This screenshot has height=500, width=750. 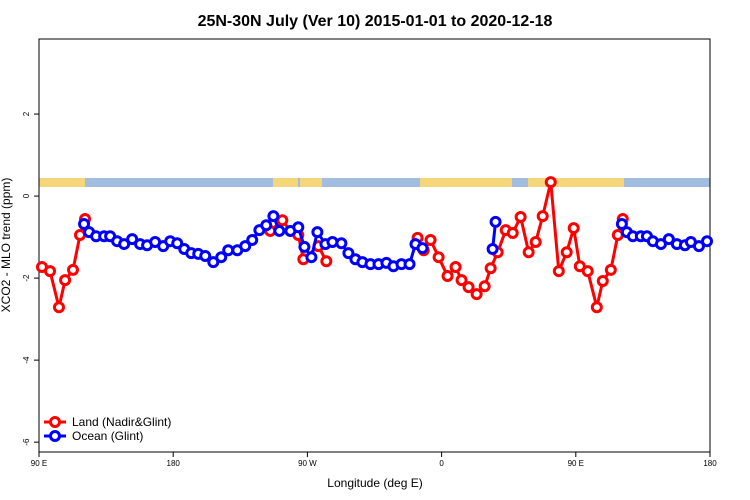 What do you see at coordinates (26, 195) in the screenshot?
I see `y-tick-label: 0` at bounding box center [26, 195].